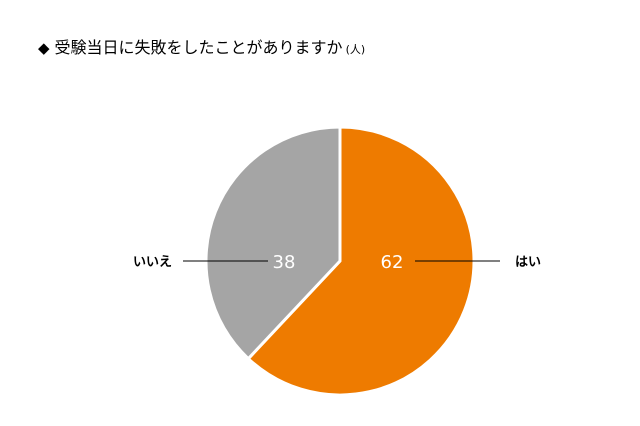 The height and width of the screenshot is (426, 640). I want to click on category-label-1: いいえ, so click(152, 262).